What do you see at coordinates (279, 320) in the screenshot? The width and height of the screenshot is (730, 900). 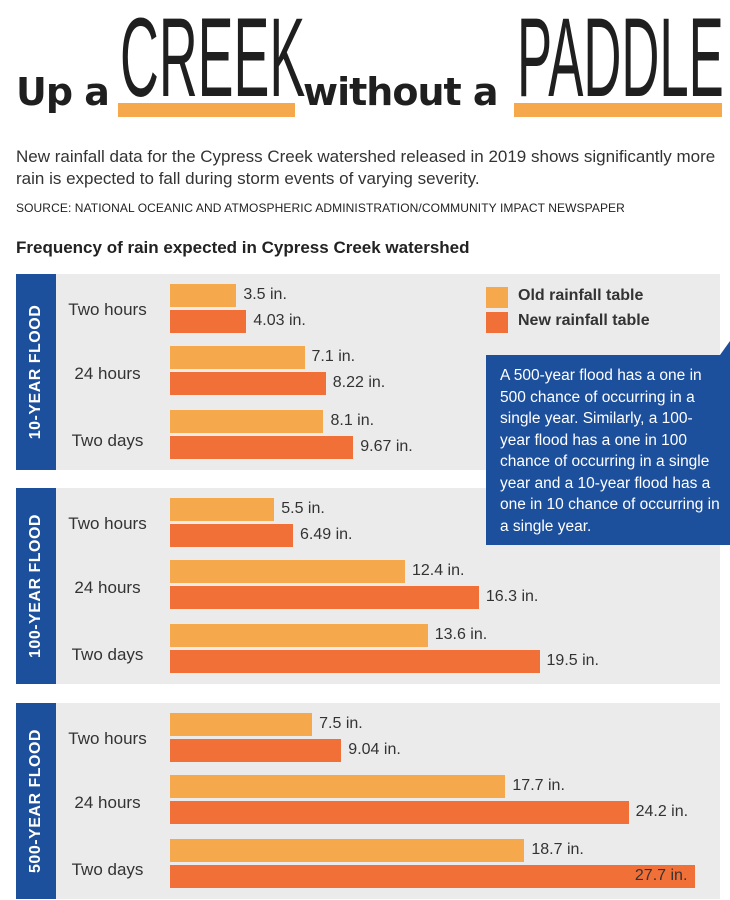 I see `value-label-new: 4.03 in.` at bounding box center [279, 320].